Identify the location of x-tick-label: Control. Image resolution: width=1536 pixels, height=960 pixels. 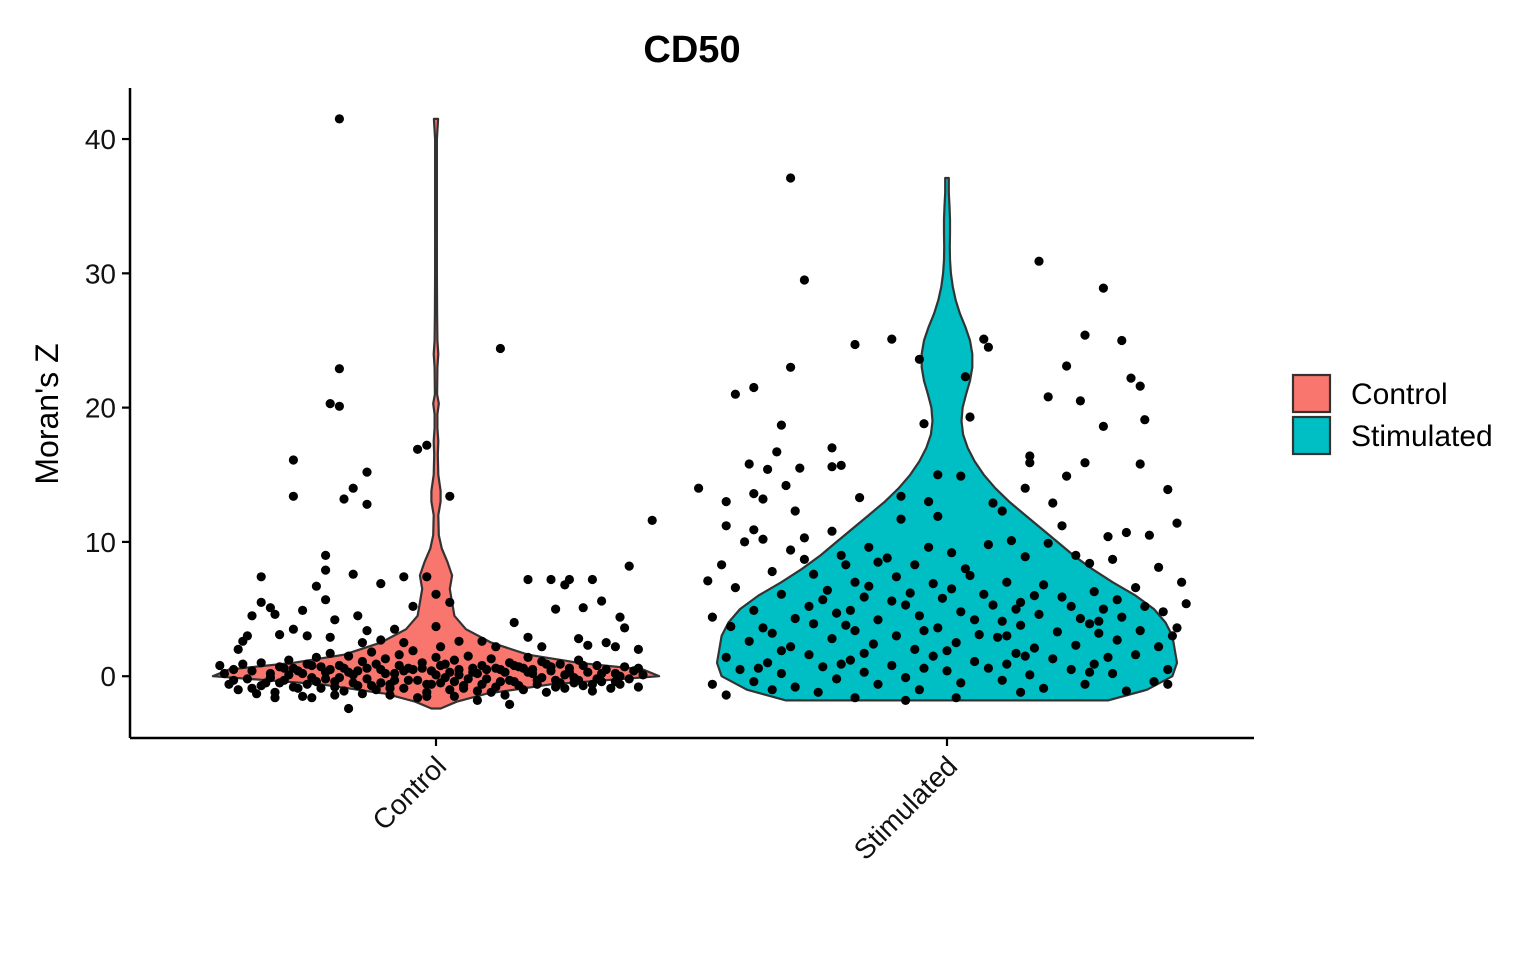
(409, 793).